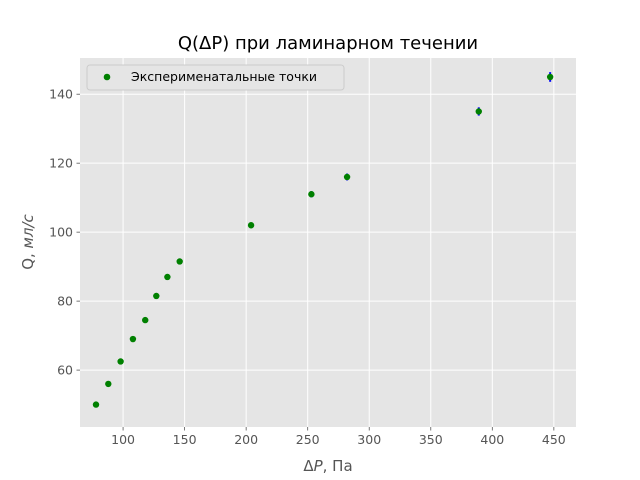 This screenshot has width=640, height=480. I want to click on y-tick-label: 120, so click(61, 163).